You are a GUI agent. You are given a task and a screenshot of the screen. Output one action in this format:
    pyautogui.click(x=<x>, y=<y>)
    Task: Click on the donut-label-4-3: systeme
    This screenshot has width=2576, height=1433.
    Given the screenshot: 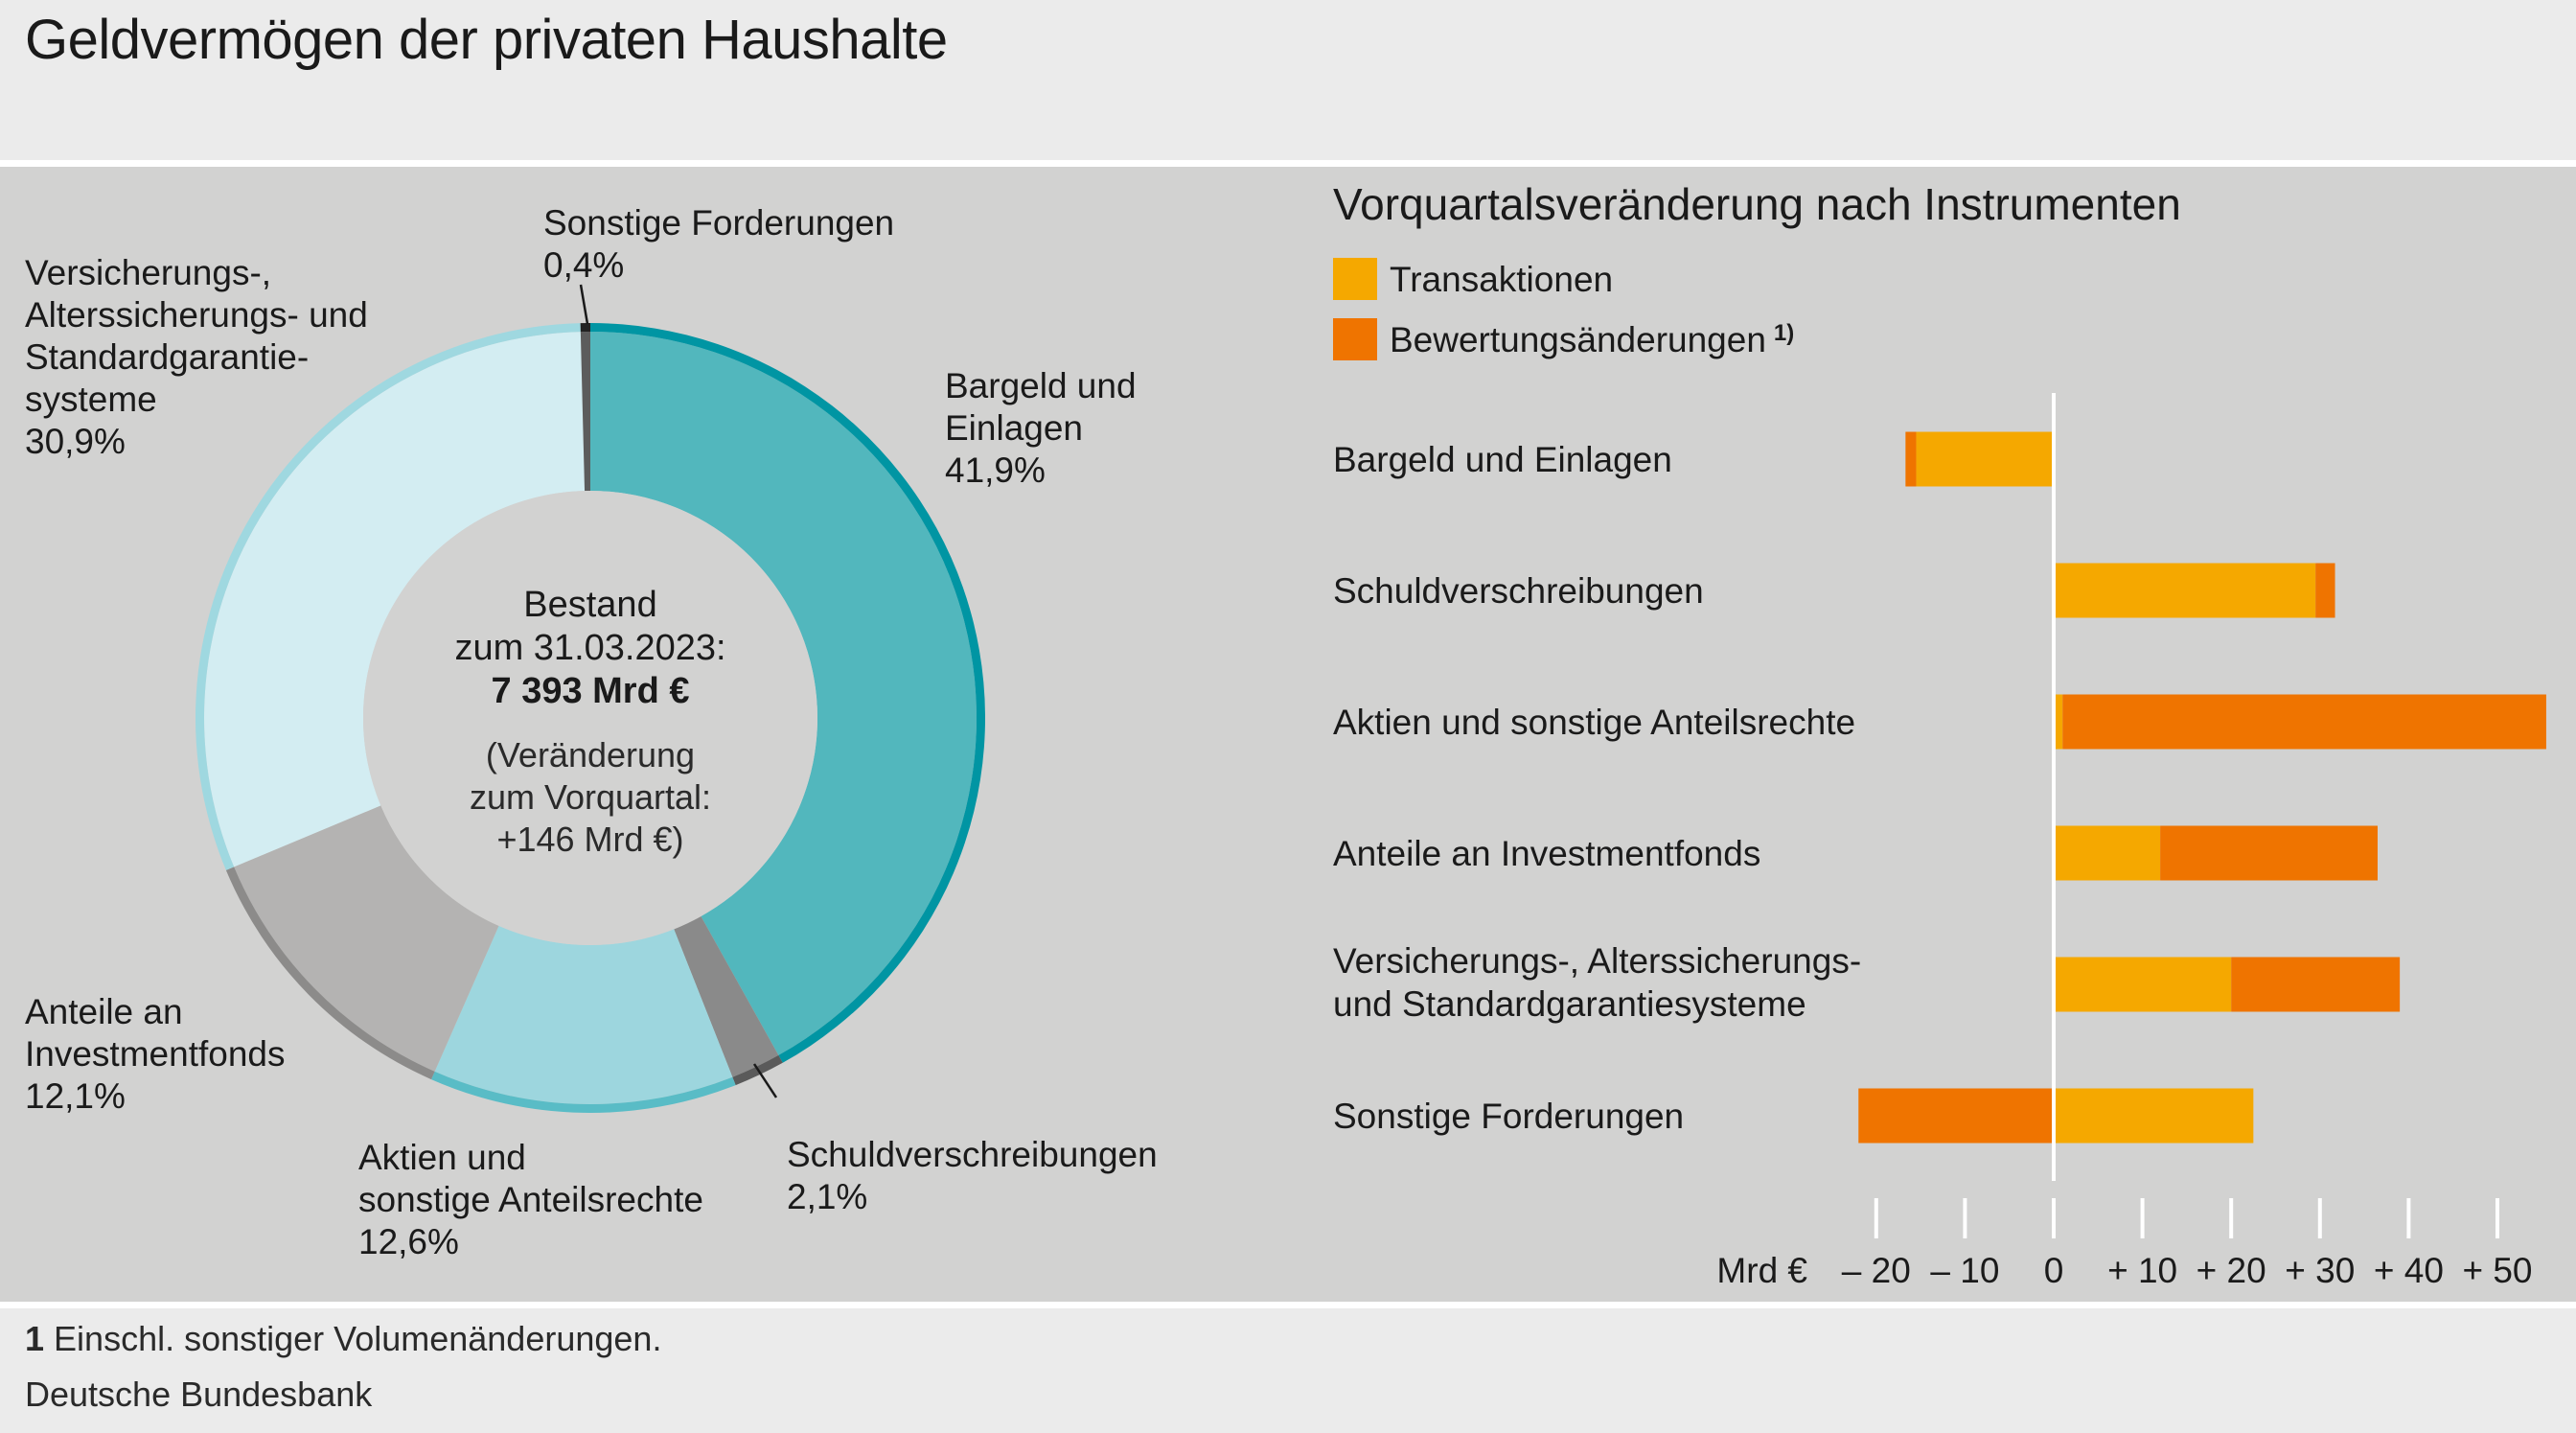 What is the action you would take?
    pyautogui.click(x=91, y=399)
    